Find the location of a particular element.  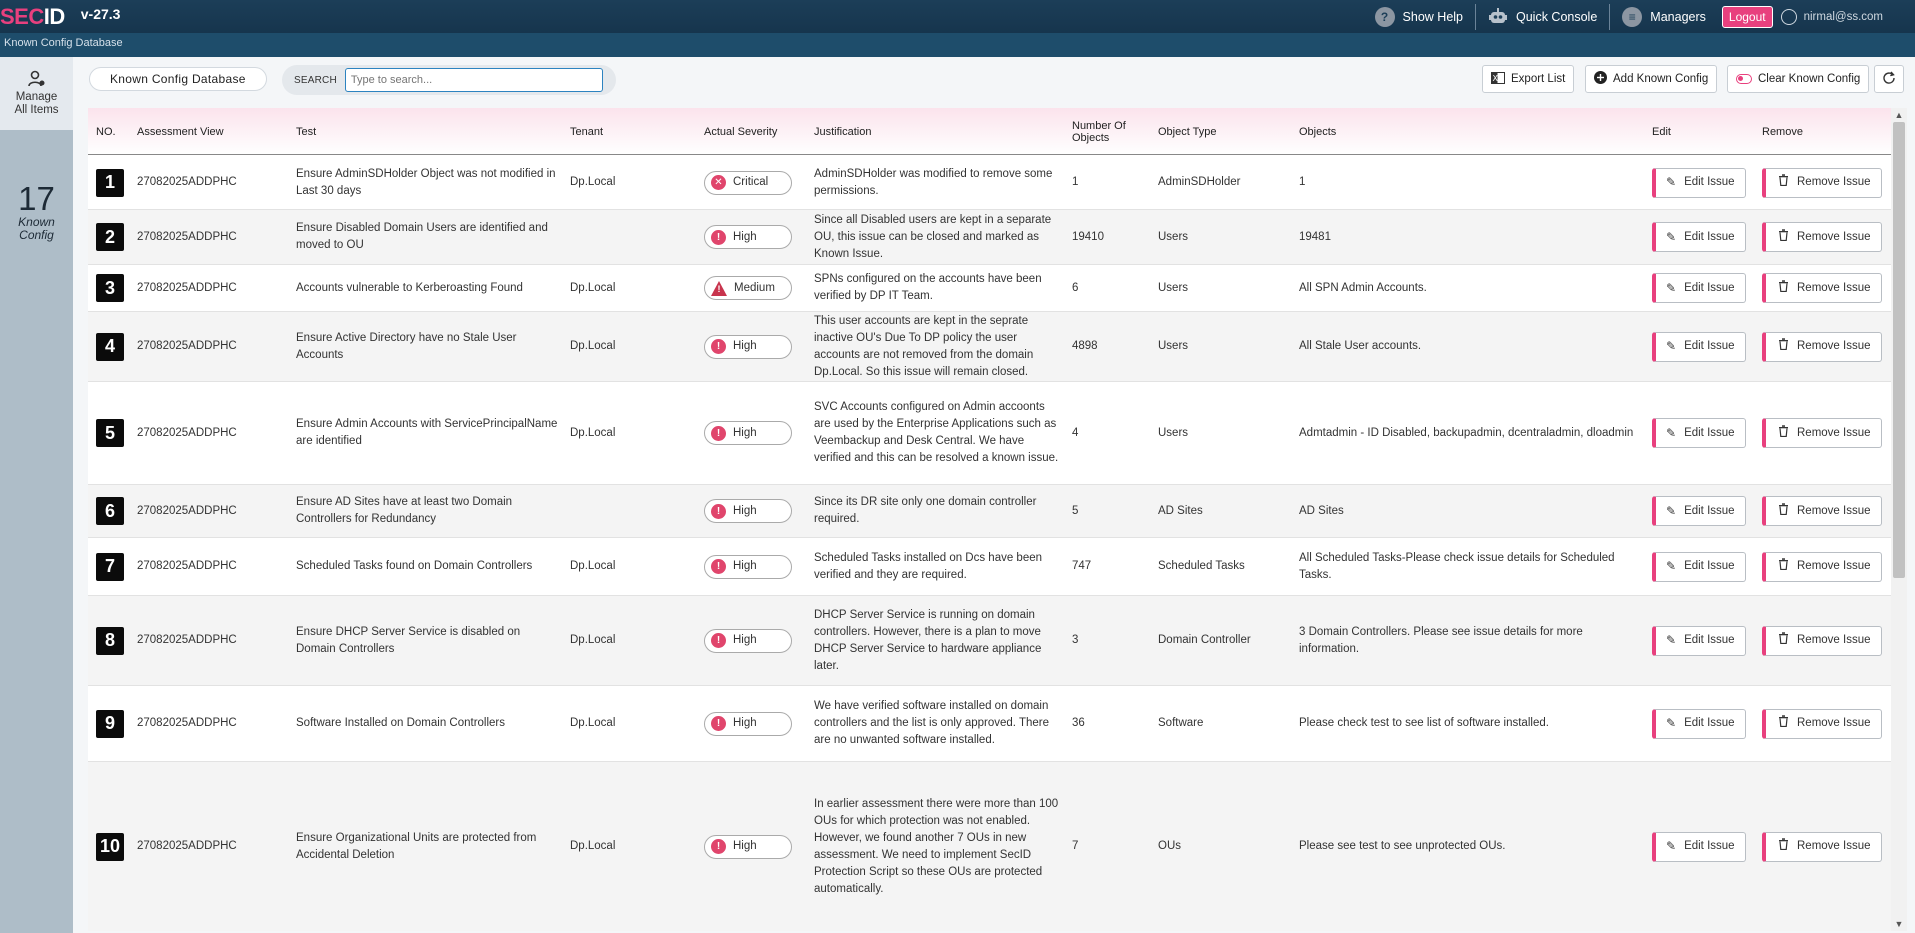

high-alert-icon: ! is located at coordinates (718, 237).